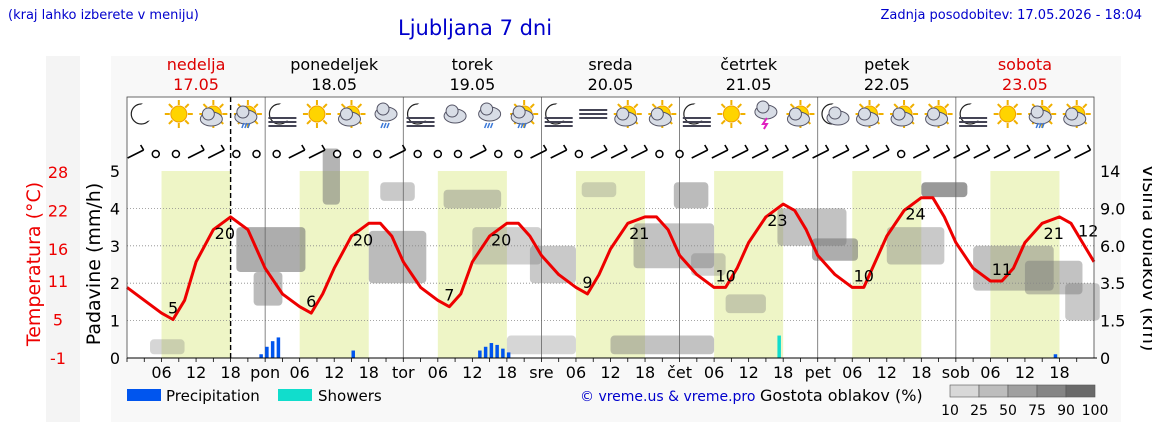  I want to click on cloud-height-axis-label: Višina oblakov (km), so click(1145, 258).